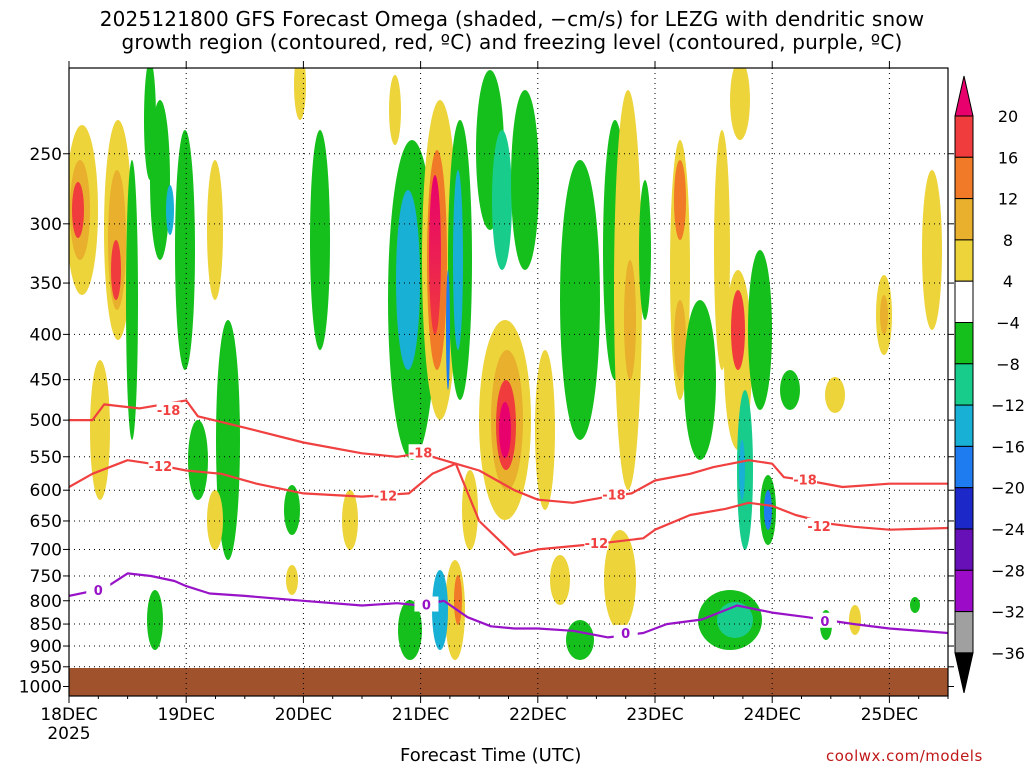  What do you see at coordinates (491, 755) in the screenshot?
I see `x-axis-title: Forecast Time (UTC)` at bounding box center [491, 755].